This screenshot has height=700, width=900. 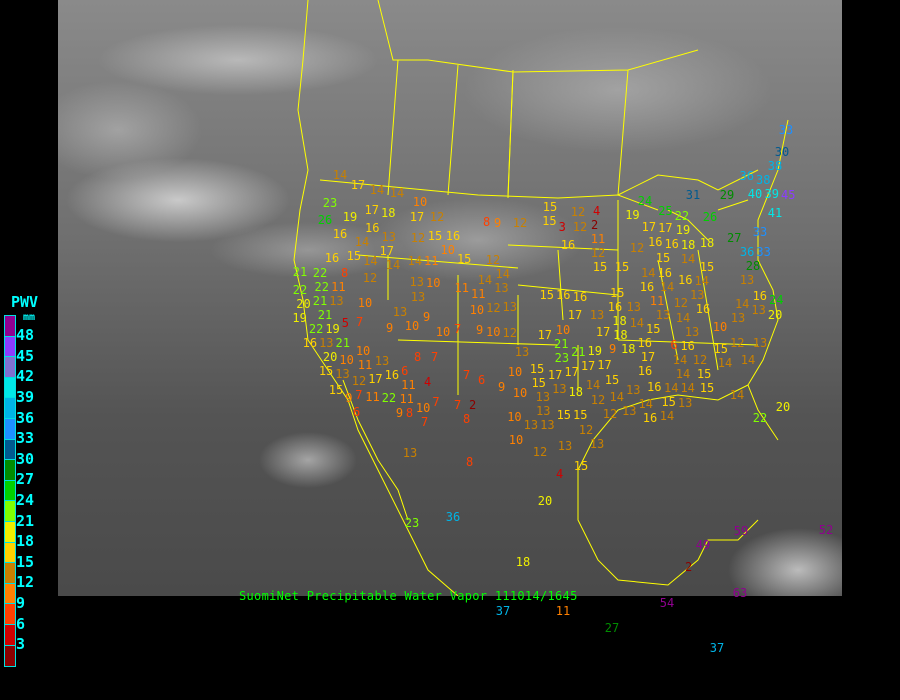 What do you see at coordinates (320, 301) in the screenshot?
I see `station-pwv-label: 21` at bounding box center [320, 301].